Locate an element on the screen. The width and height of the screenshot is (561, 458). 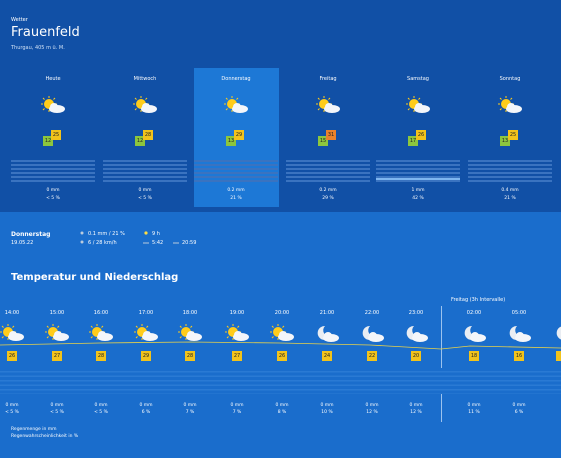
day-name: Sonntag is located at coordinates (510, 79).